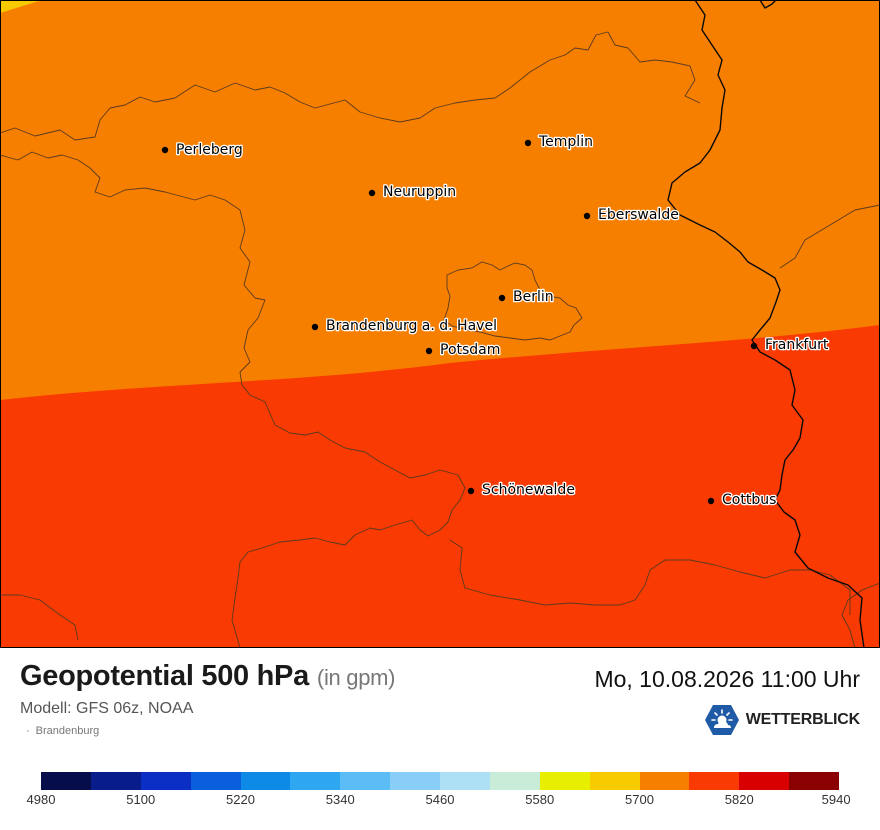 The image size is (880, 830). I want to click on field-yellow-corner, so click(21, 6).